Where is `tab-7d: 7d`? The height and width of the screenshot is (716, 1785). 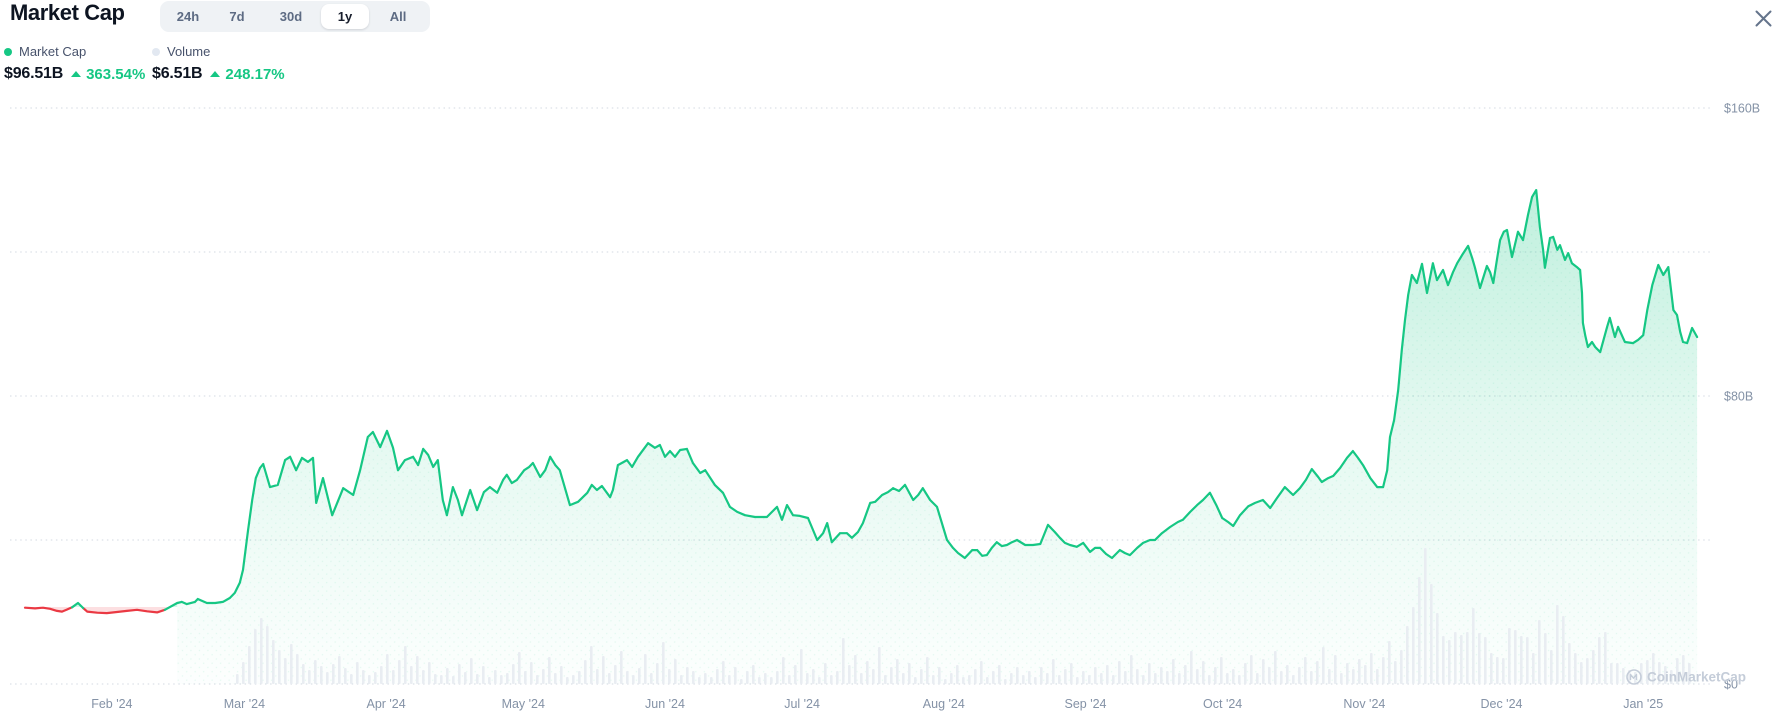 tab-7d: 7d is located at coordinates (237, 16).